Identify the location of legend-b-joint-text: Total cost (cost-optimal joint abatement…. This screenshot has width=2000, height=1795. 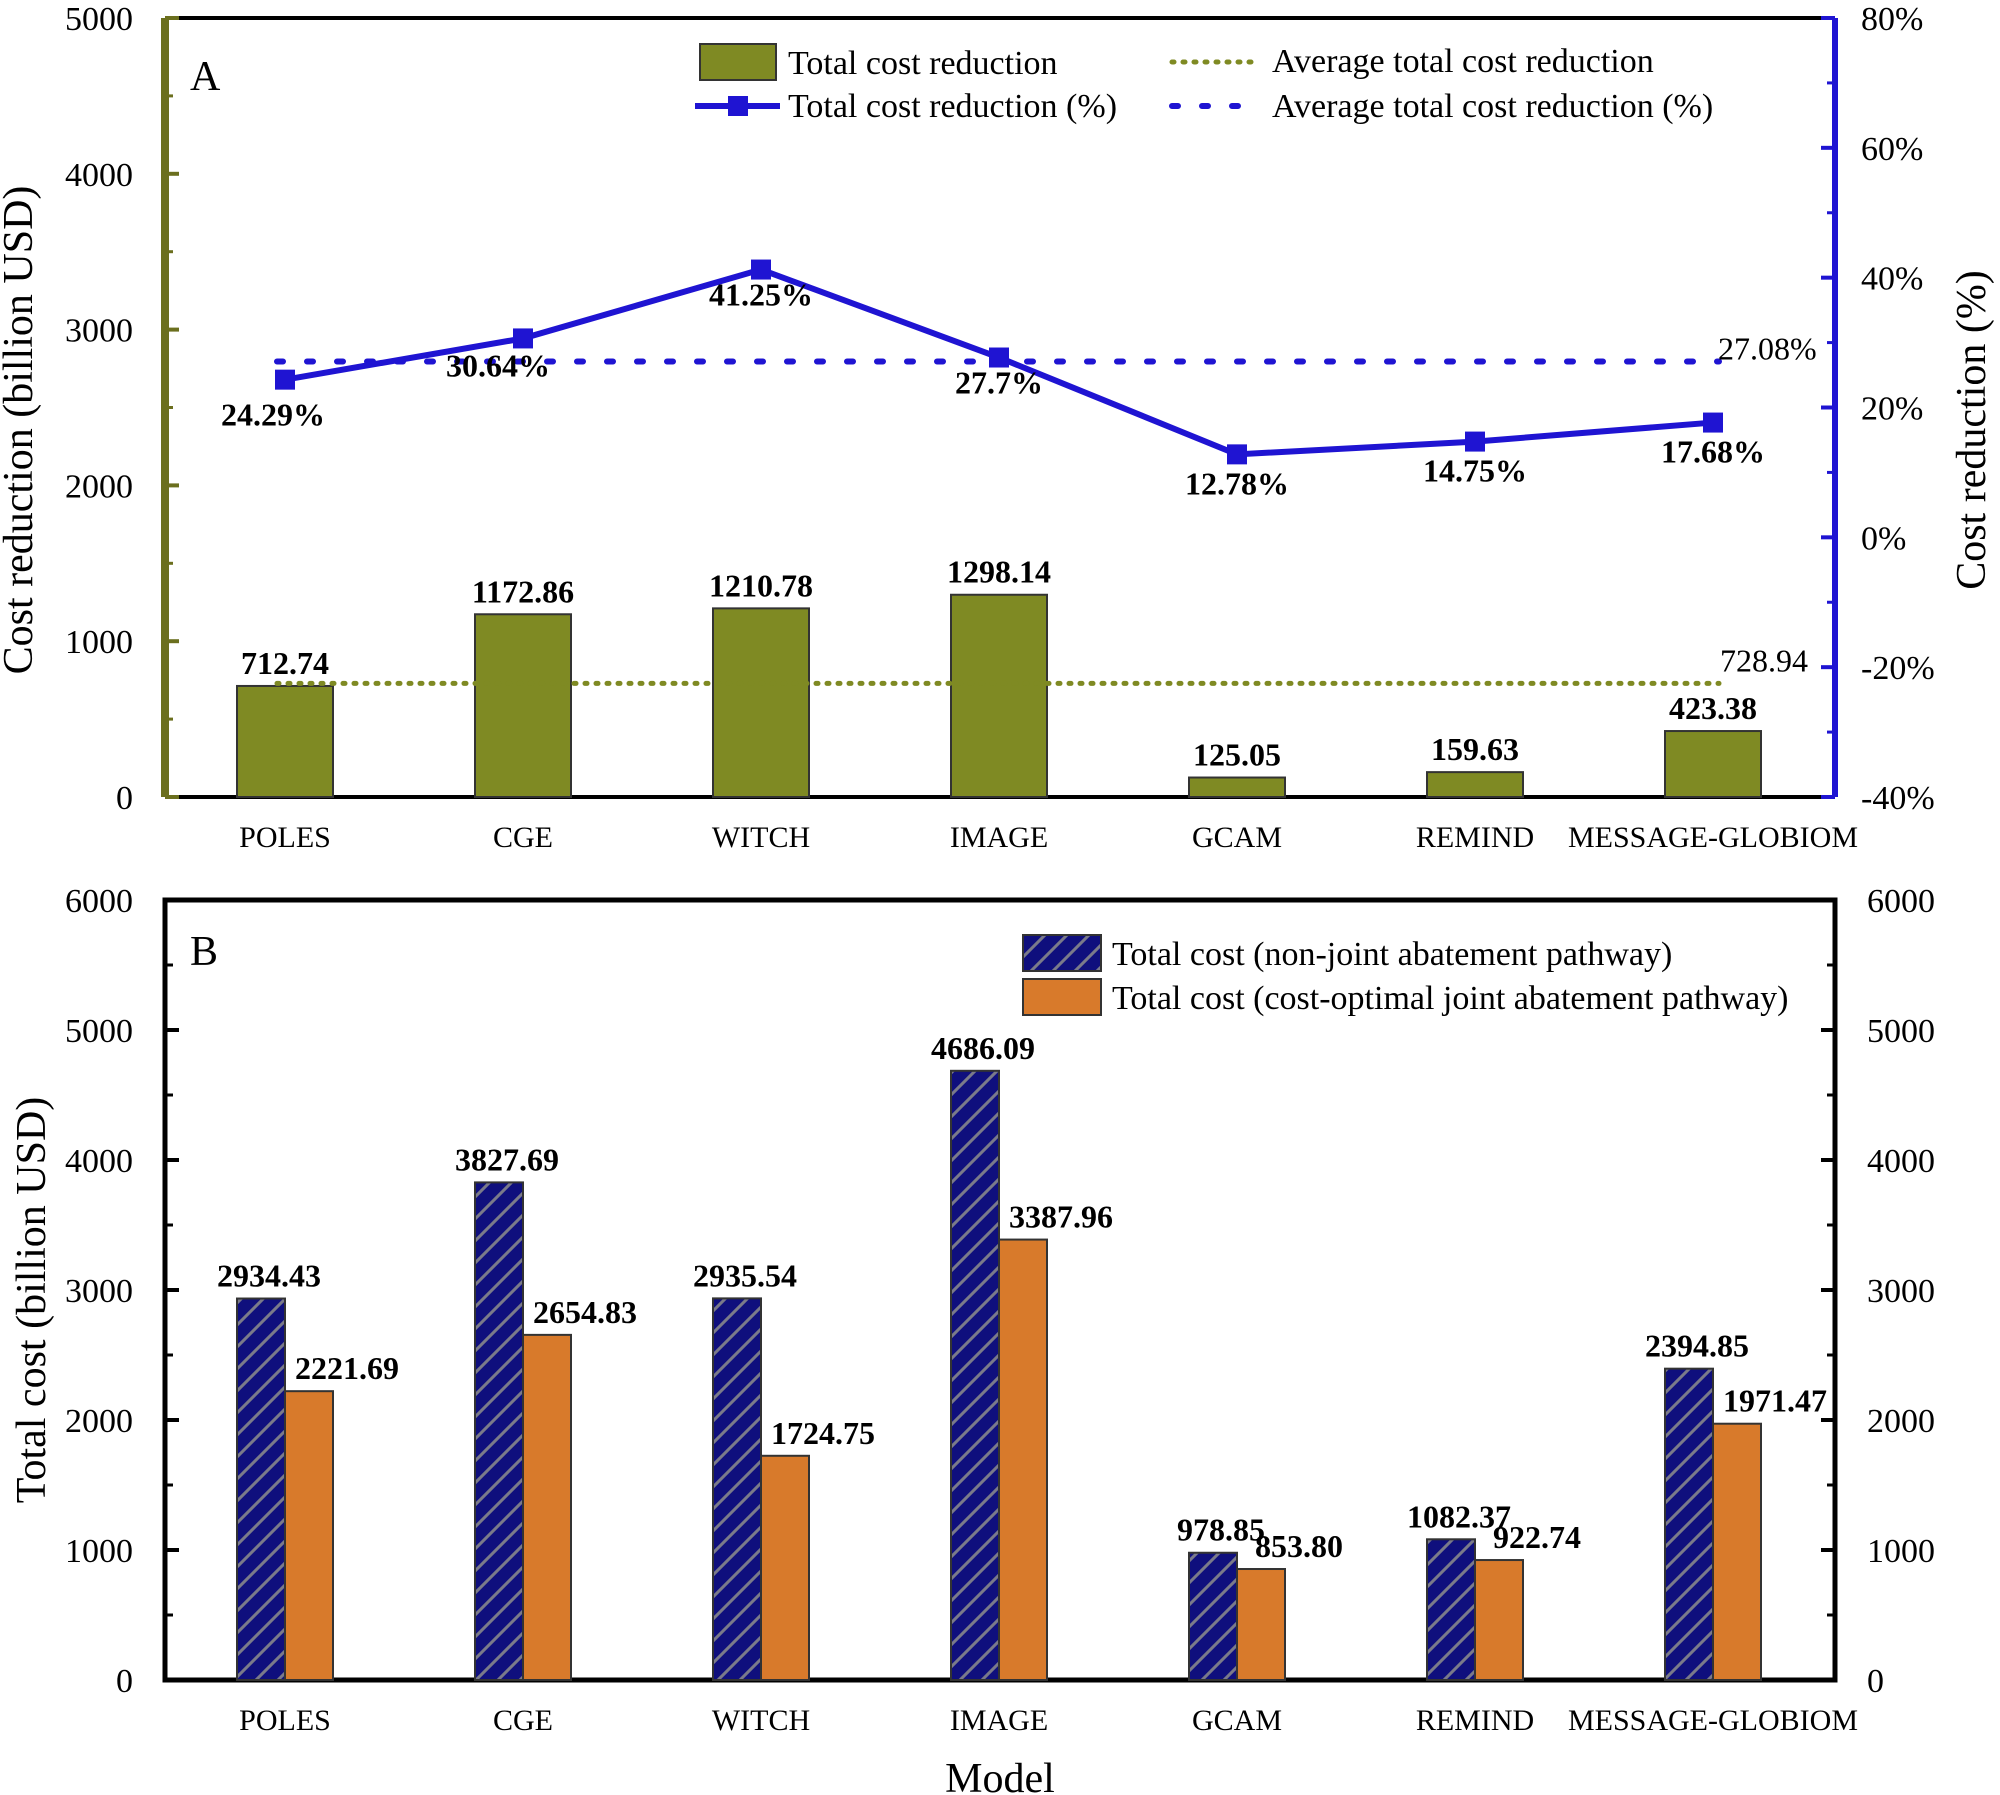
(1450, 998).